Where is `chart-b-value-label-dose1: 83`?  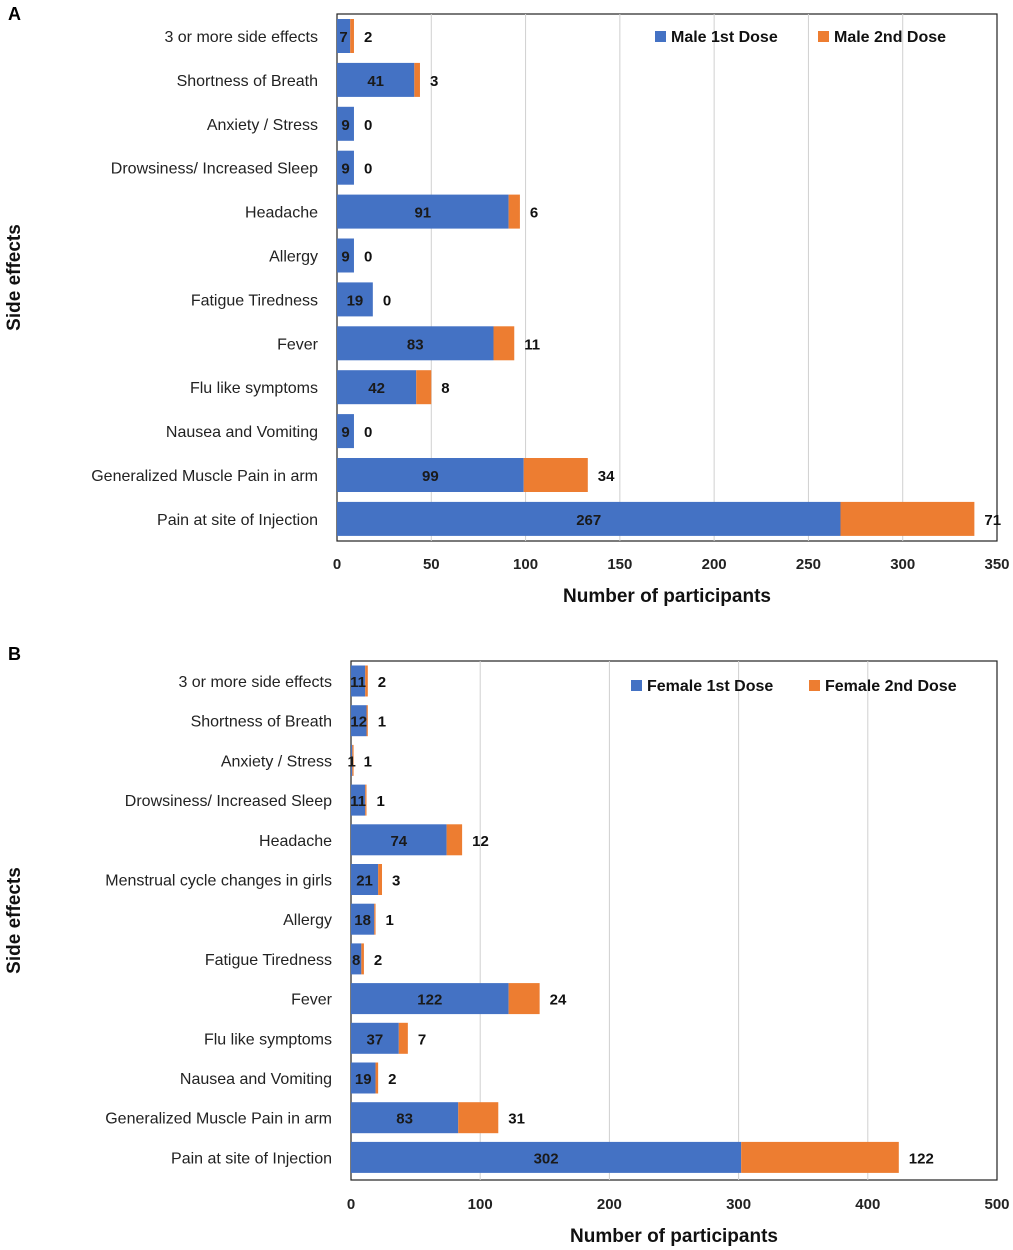 chart-b-value-label-dose1: 83 is located at coordinates (404, 1119).